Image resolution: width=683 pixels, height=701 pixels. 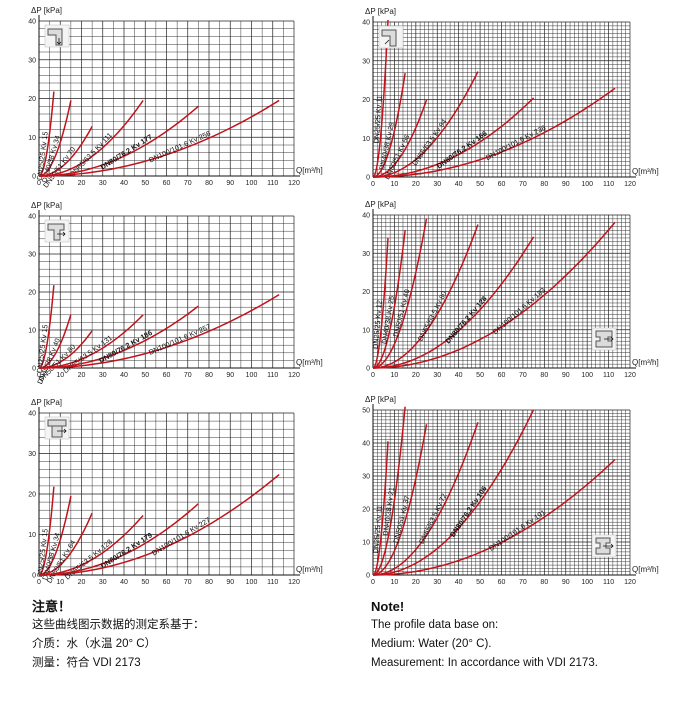 What do you see at coordinates (118, 625) in the screenshot?
I see `note-zh-line1: 这些曲线图示数据的测定系基于：` at bounding box center [118, 625].